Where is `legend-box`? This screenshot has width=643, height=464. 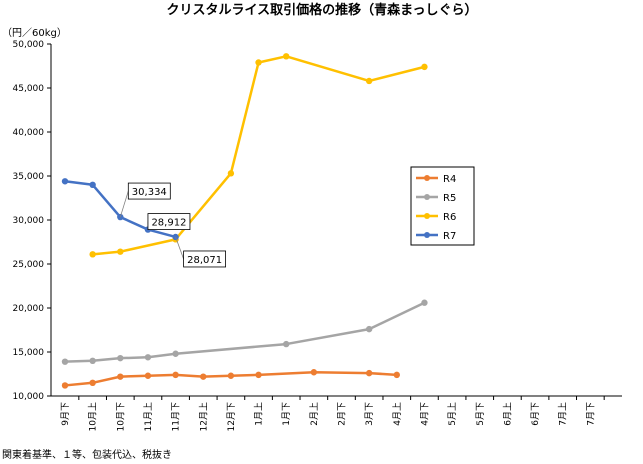
legend-box is located at coordinates (442, 206).